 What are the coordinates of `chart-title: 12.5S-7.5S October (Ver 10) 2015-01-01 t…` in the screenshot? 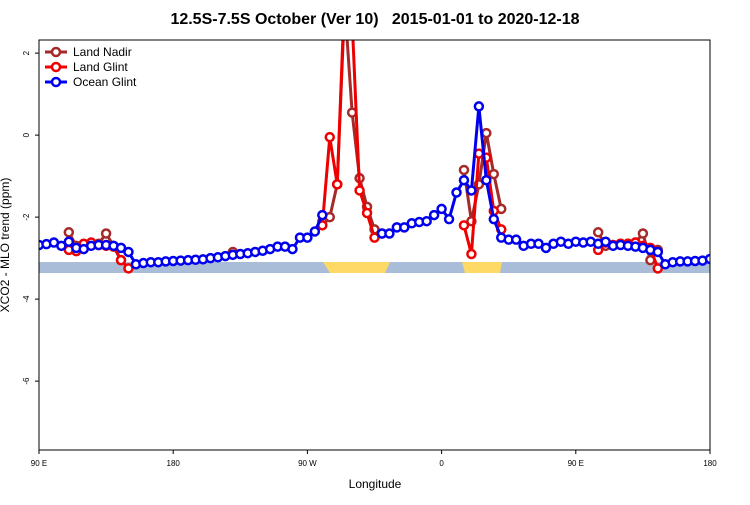 It's located at (374, 19).